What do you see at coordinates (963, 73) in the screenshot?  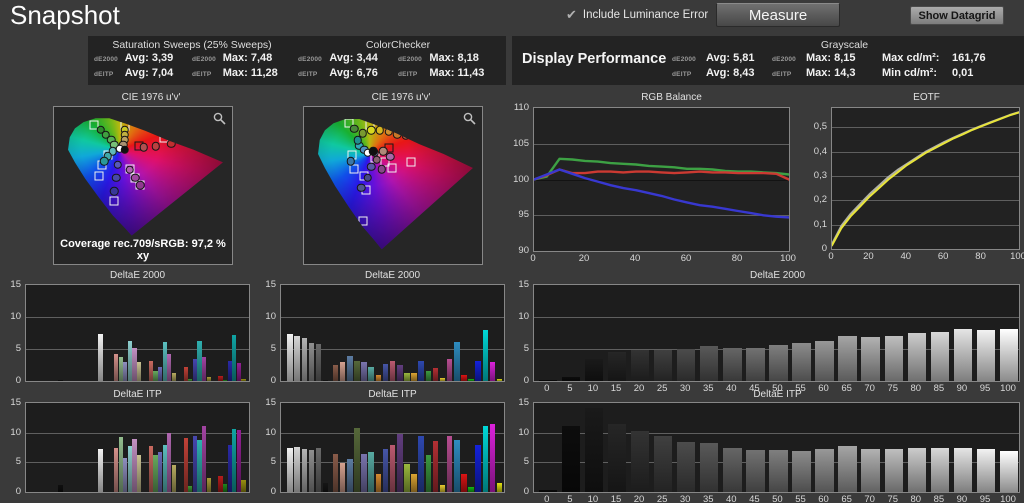 I see `min-cdm2-value: 0,01` at bounding box center [963, 73].